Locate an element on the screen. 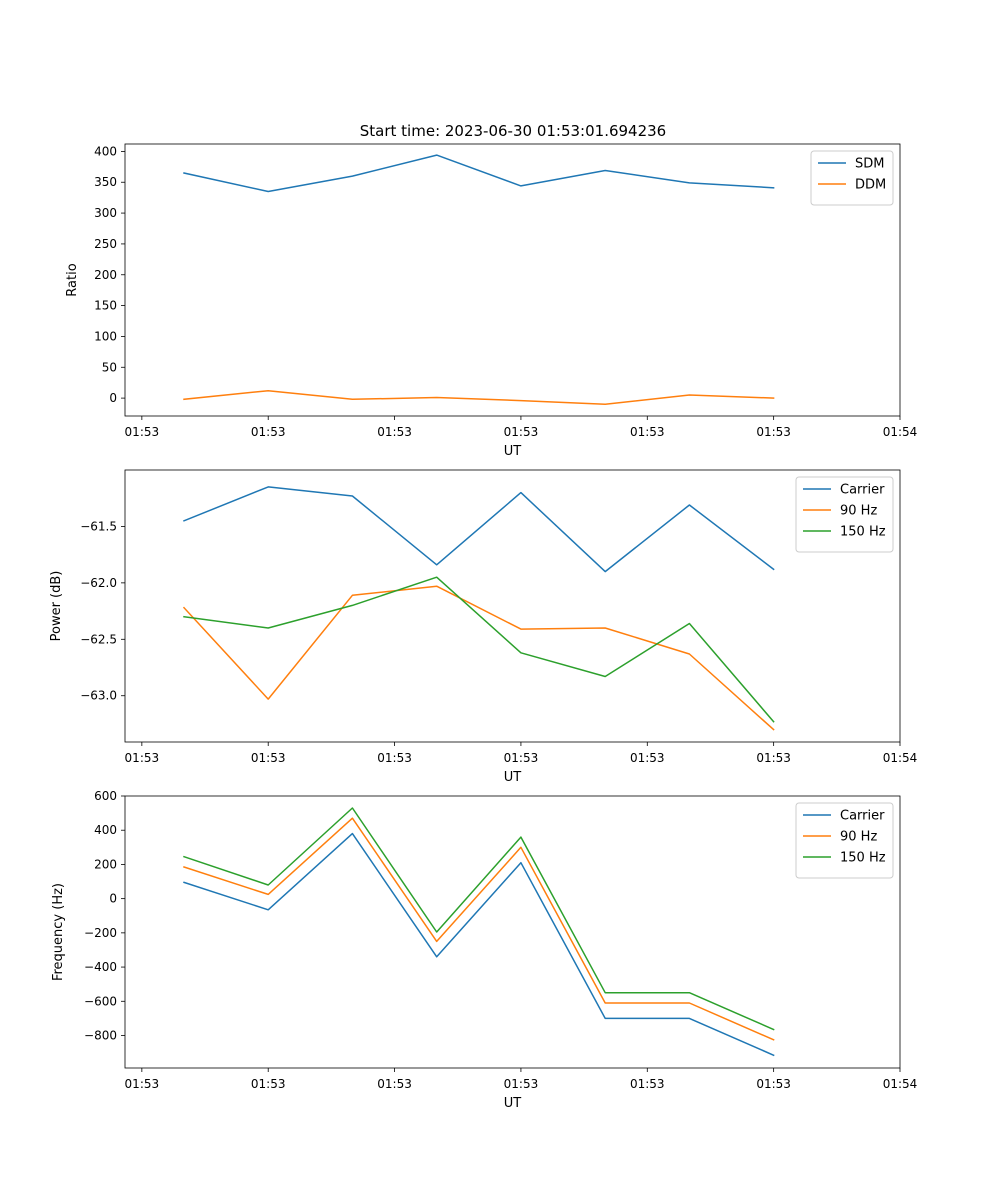  y-tick-label: −600 is located at coordinates (100, 1001).